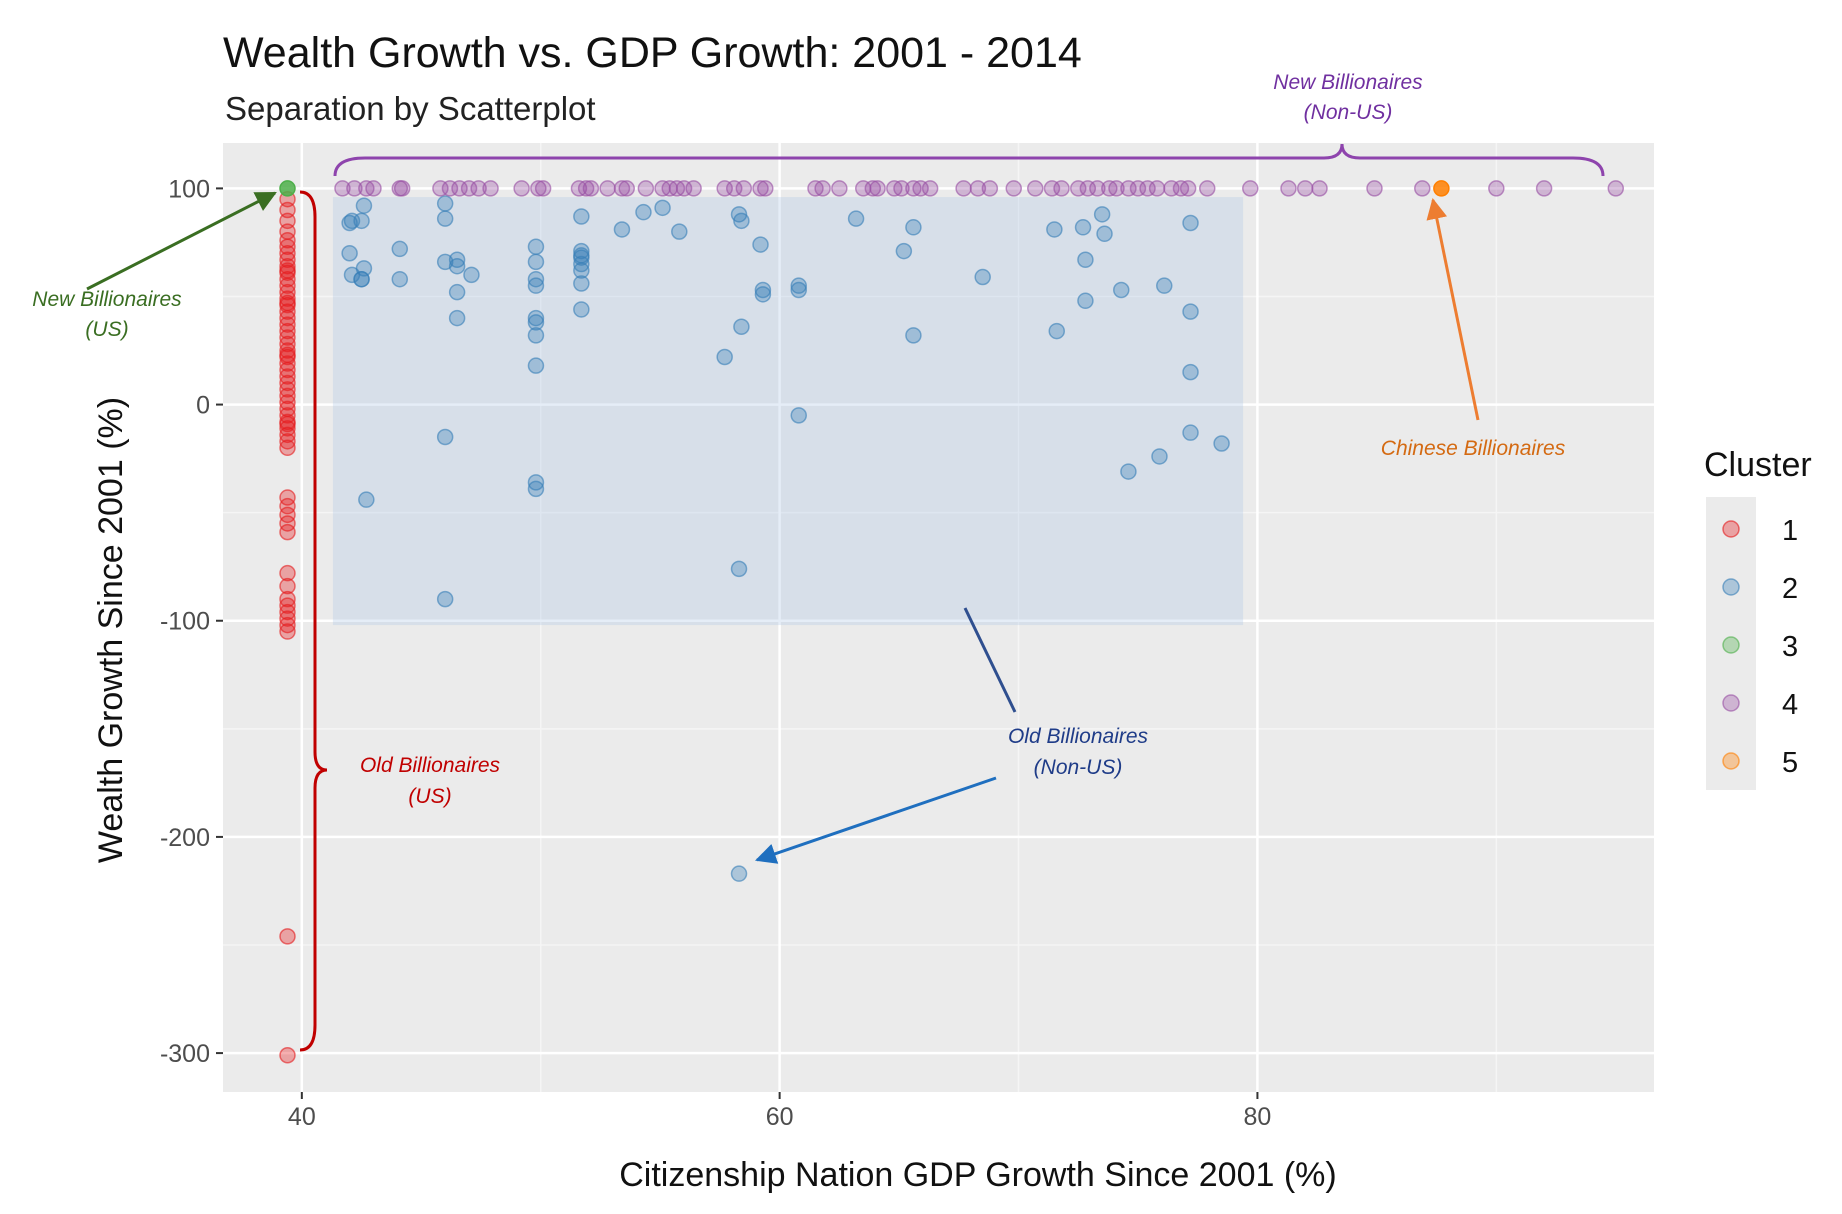  Describe the element at coordinates (1790, 589) in the screenshot. I see `legend-label-2: 2` at that location.